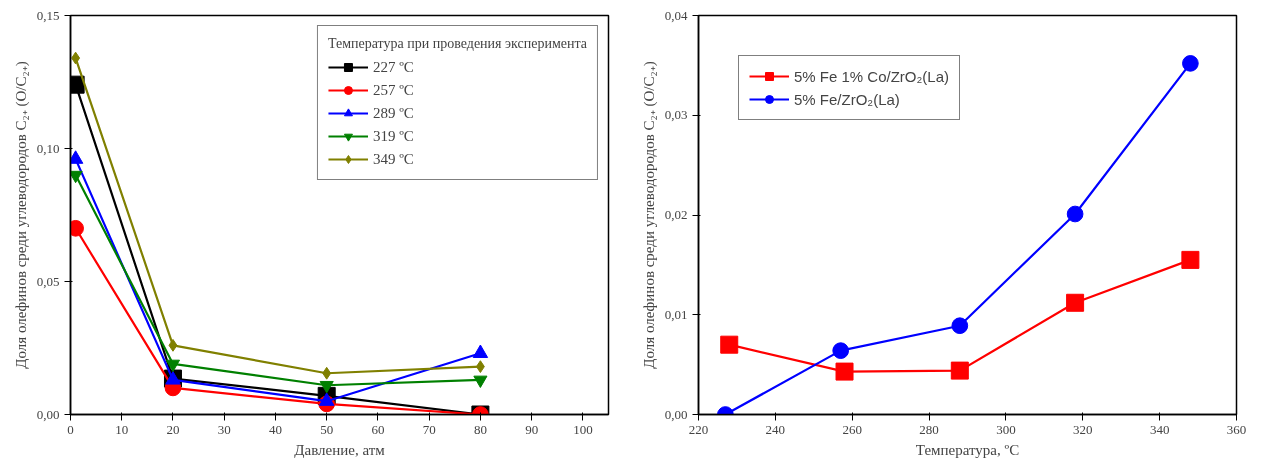 This screenshot has height=466, width=1266. Describe the element at coordinates (393, 67) in the screenshot. I see `legend-label: 227 ºC` at that location.